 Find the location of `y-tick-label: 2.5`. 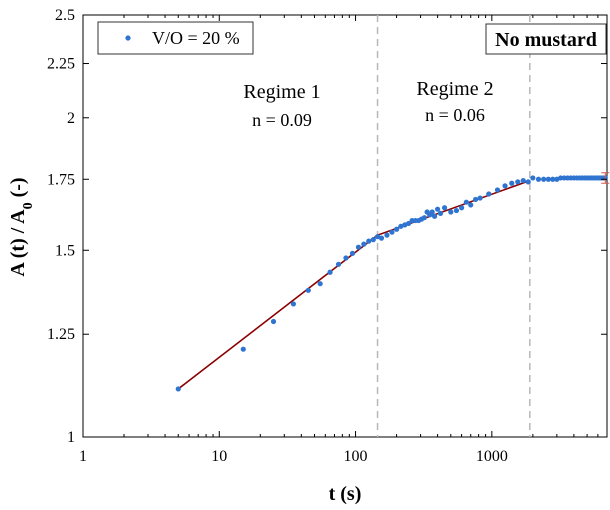

y-tick-label: 2.5 is located at coordinates (65, 15).